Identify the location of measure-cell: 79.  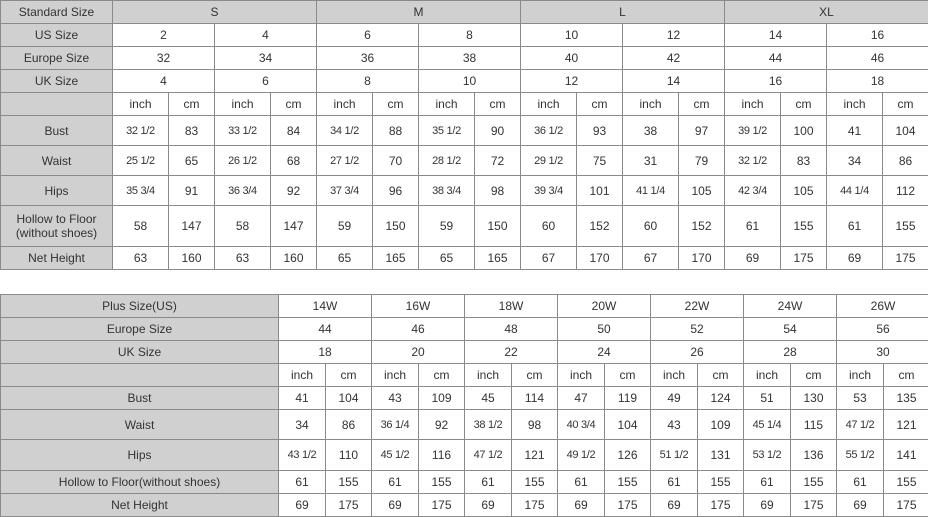
(702, 161).